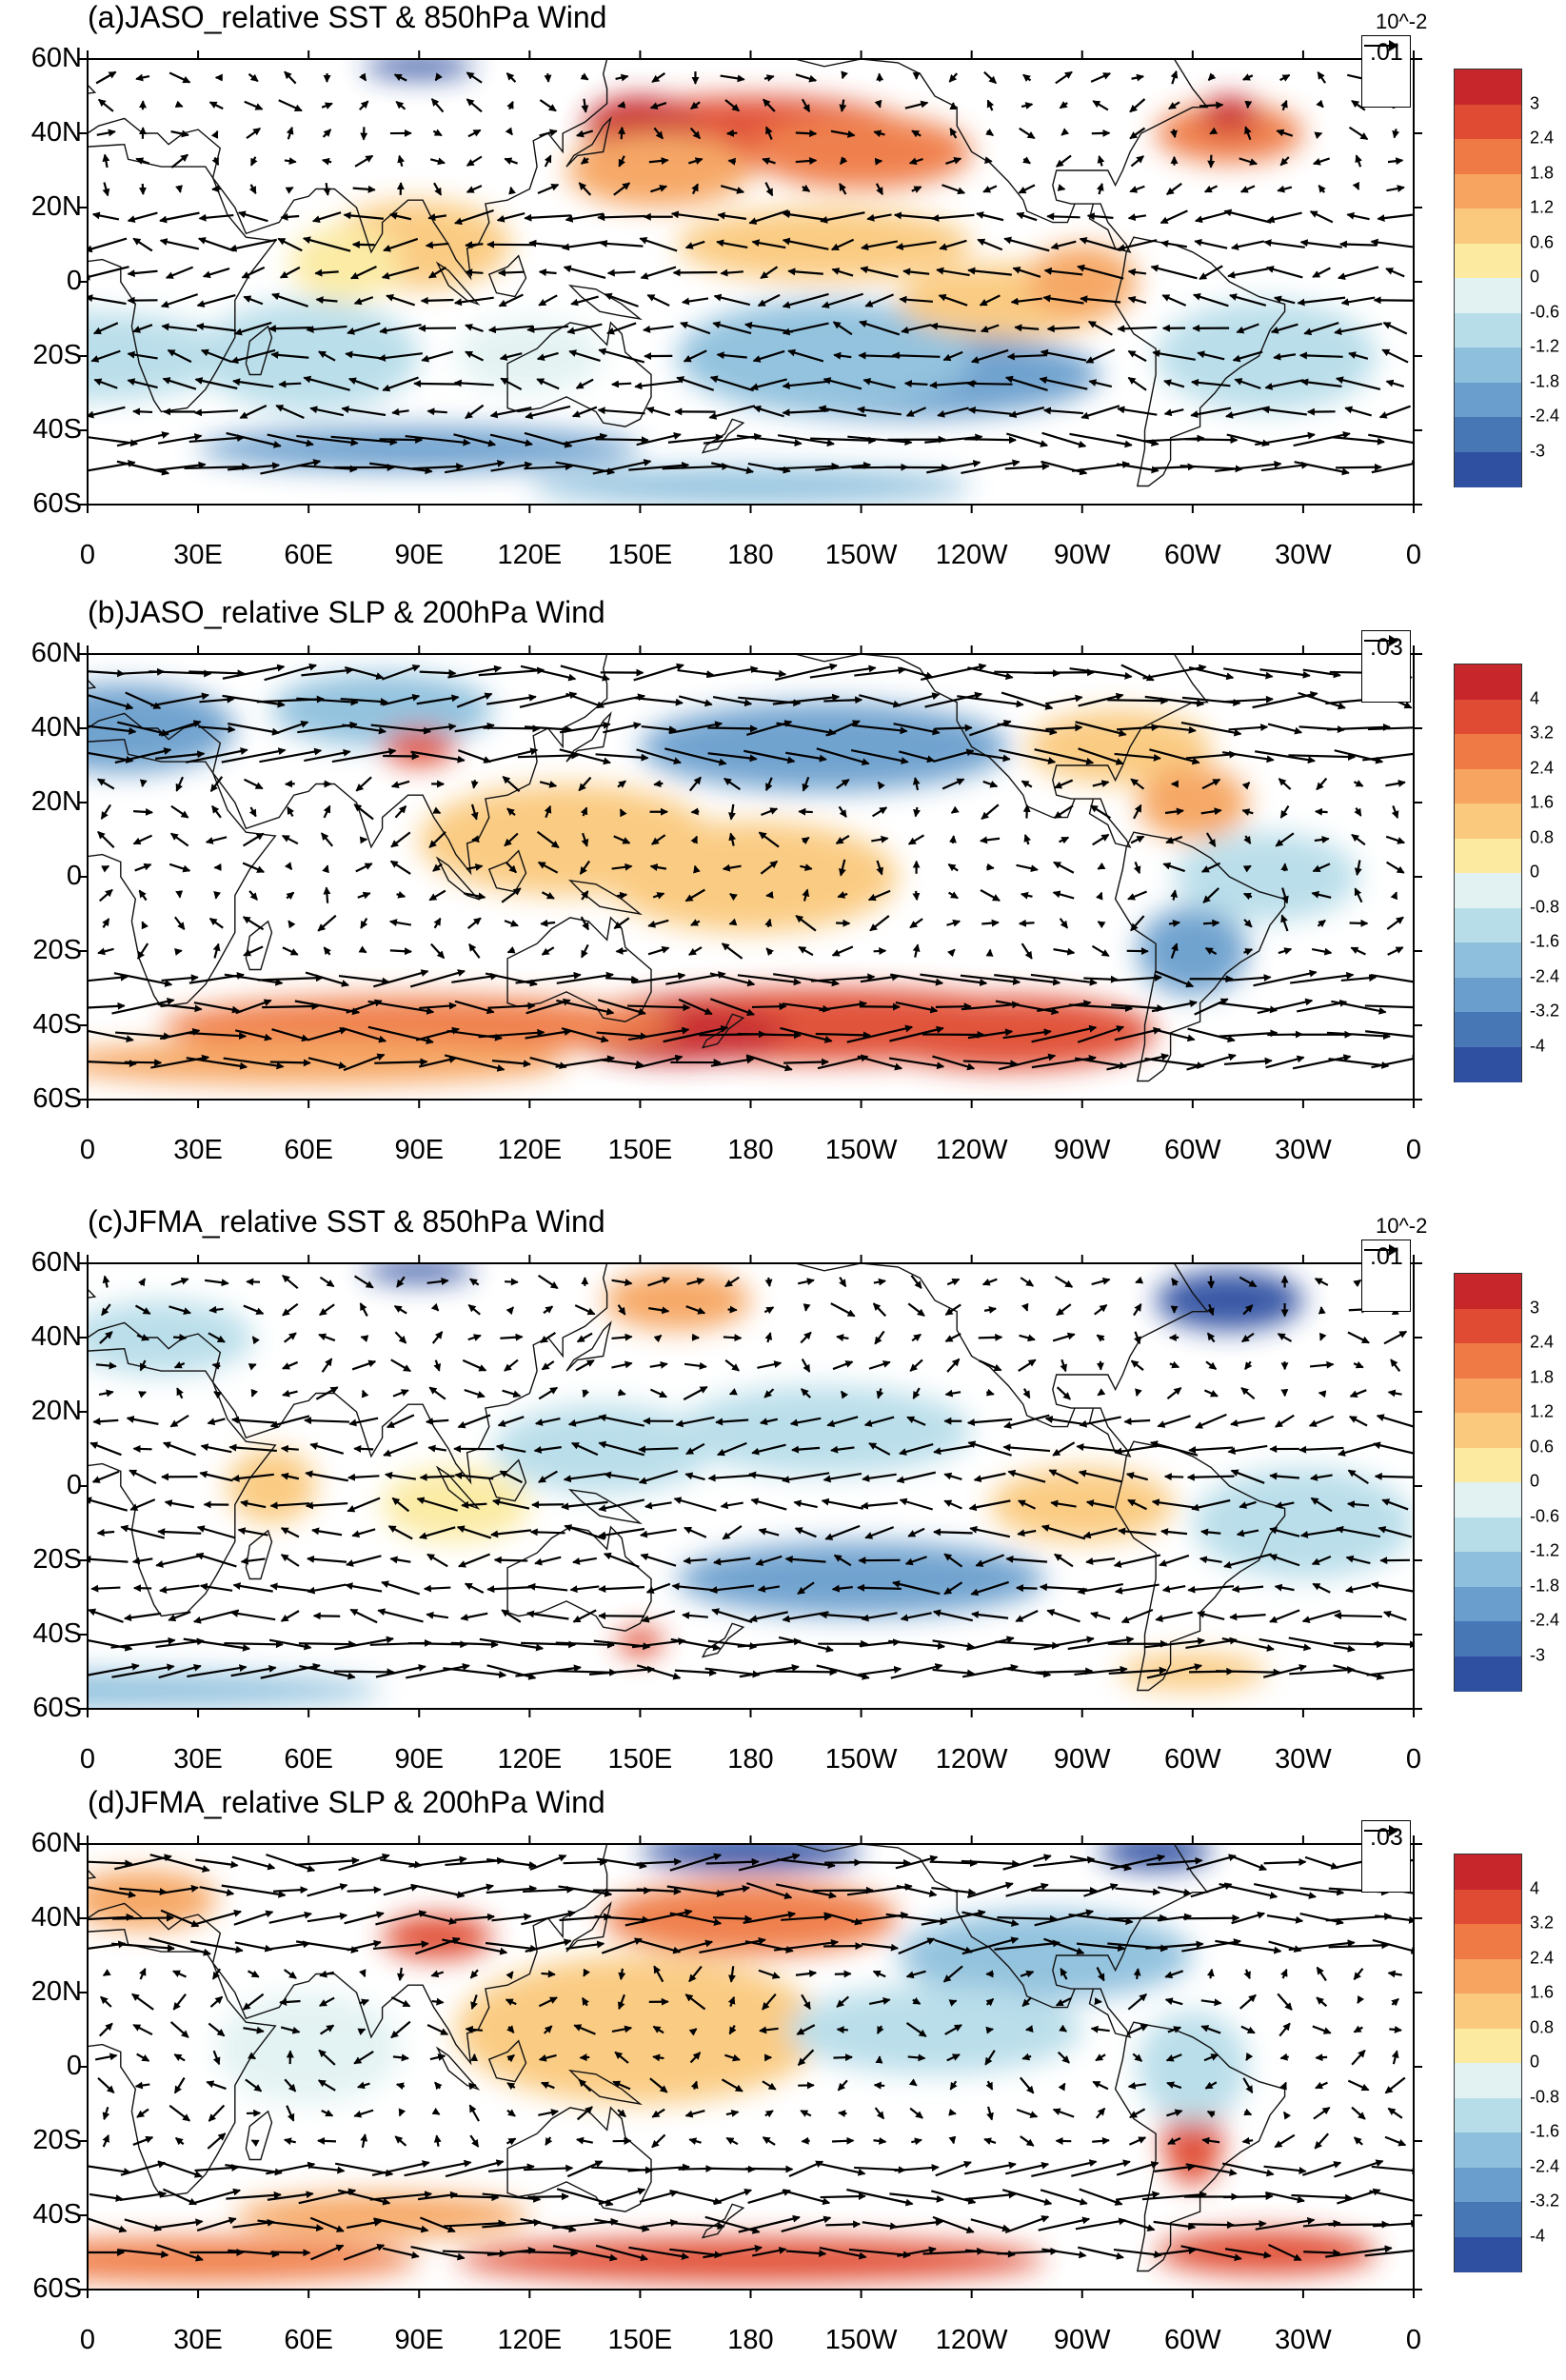 The height and width of the screenshot is (2380, 1566). Describe the element at coordinates (1545, 1620) in the screenshot. I see `colorbar-label: -2.4` at that location.